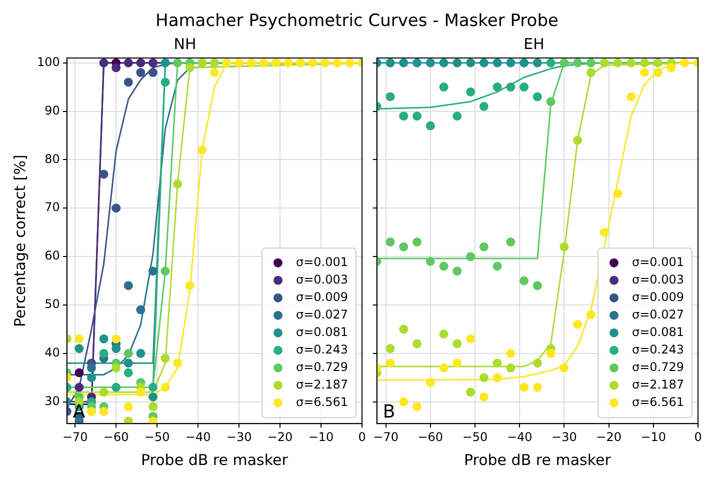 Image resolution: width=714 pixels, height=482 pixels. I want to click on legend-label: σ=6.561, so click(658, 401).